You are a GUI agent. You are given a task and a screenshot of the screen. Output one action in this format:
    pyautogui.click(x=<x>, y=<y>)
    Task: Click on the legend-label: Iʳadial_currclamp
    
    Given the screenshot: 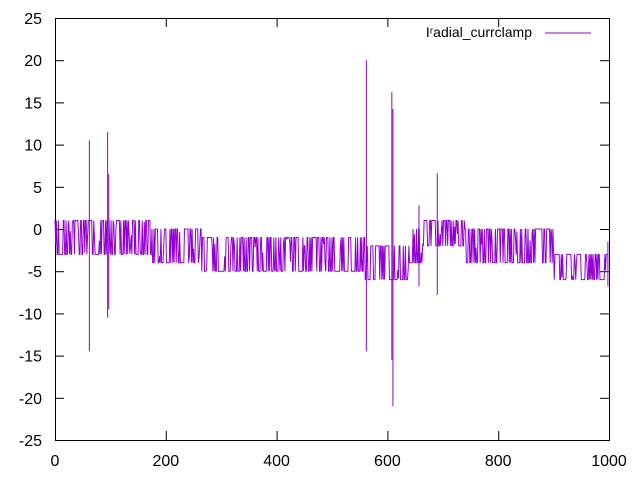 What is the action you would take?
    pyautogui.click(x=479, y=32)
    